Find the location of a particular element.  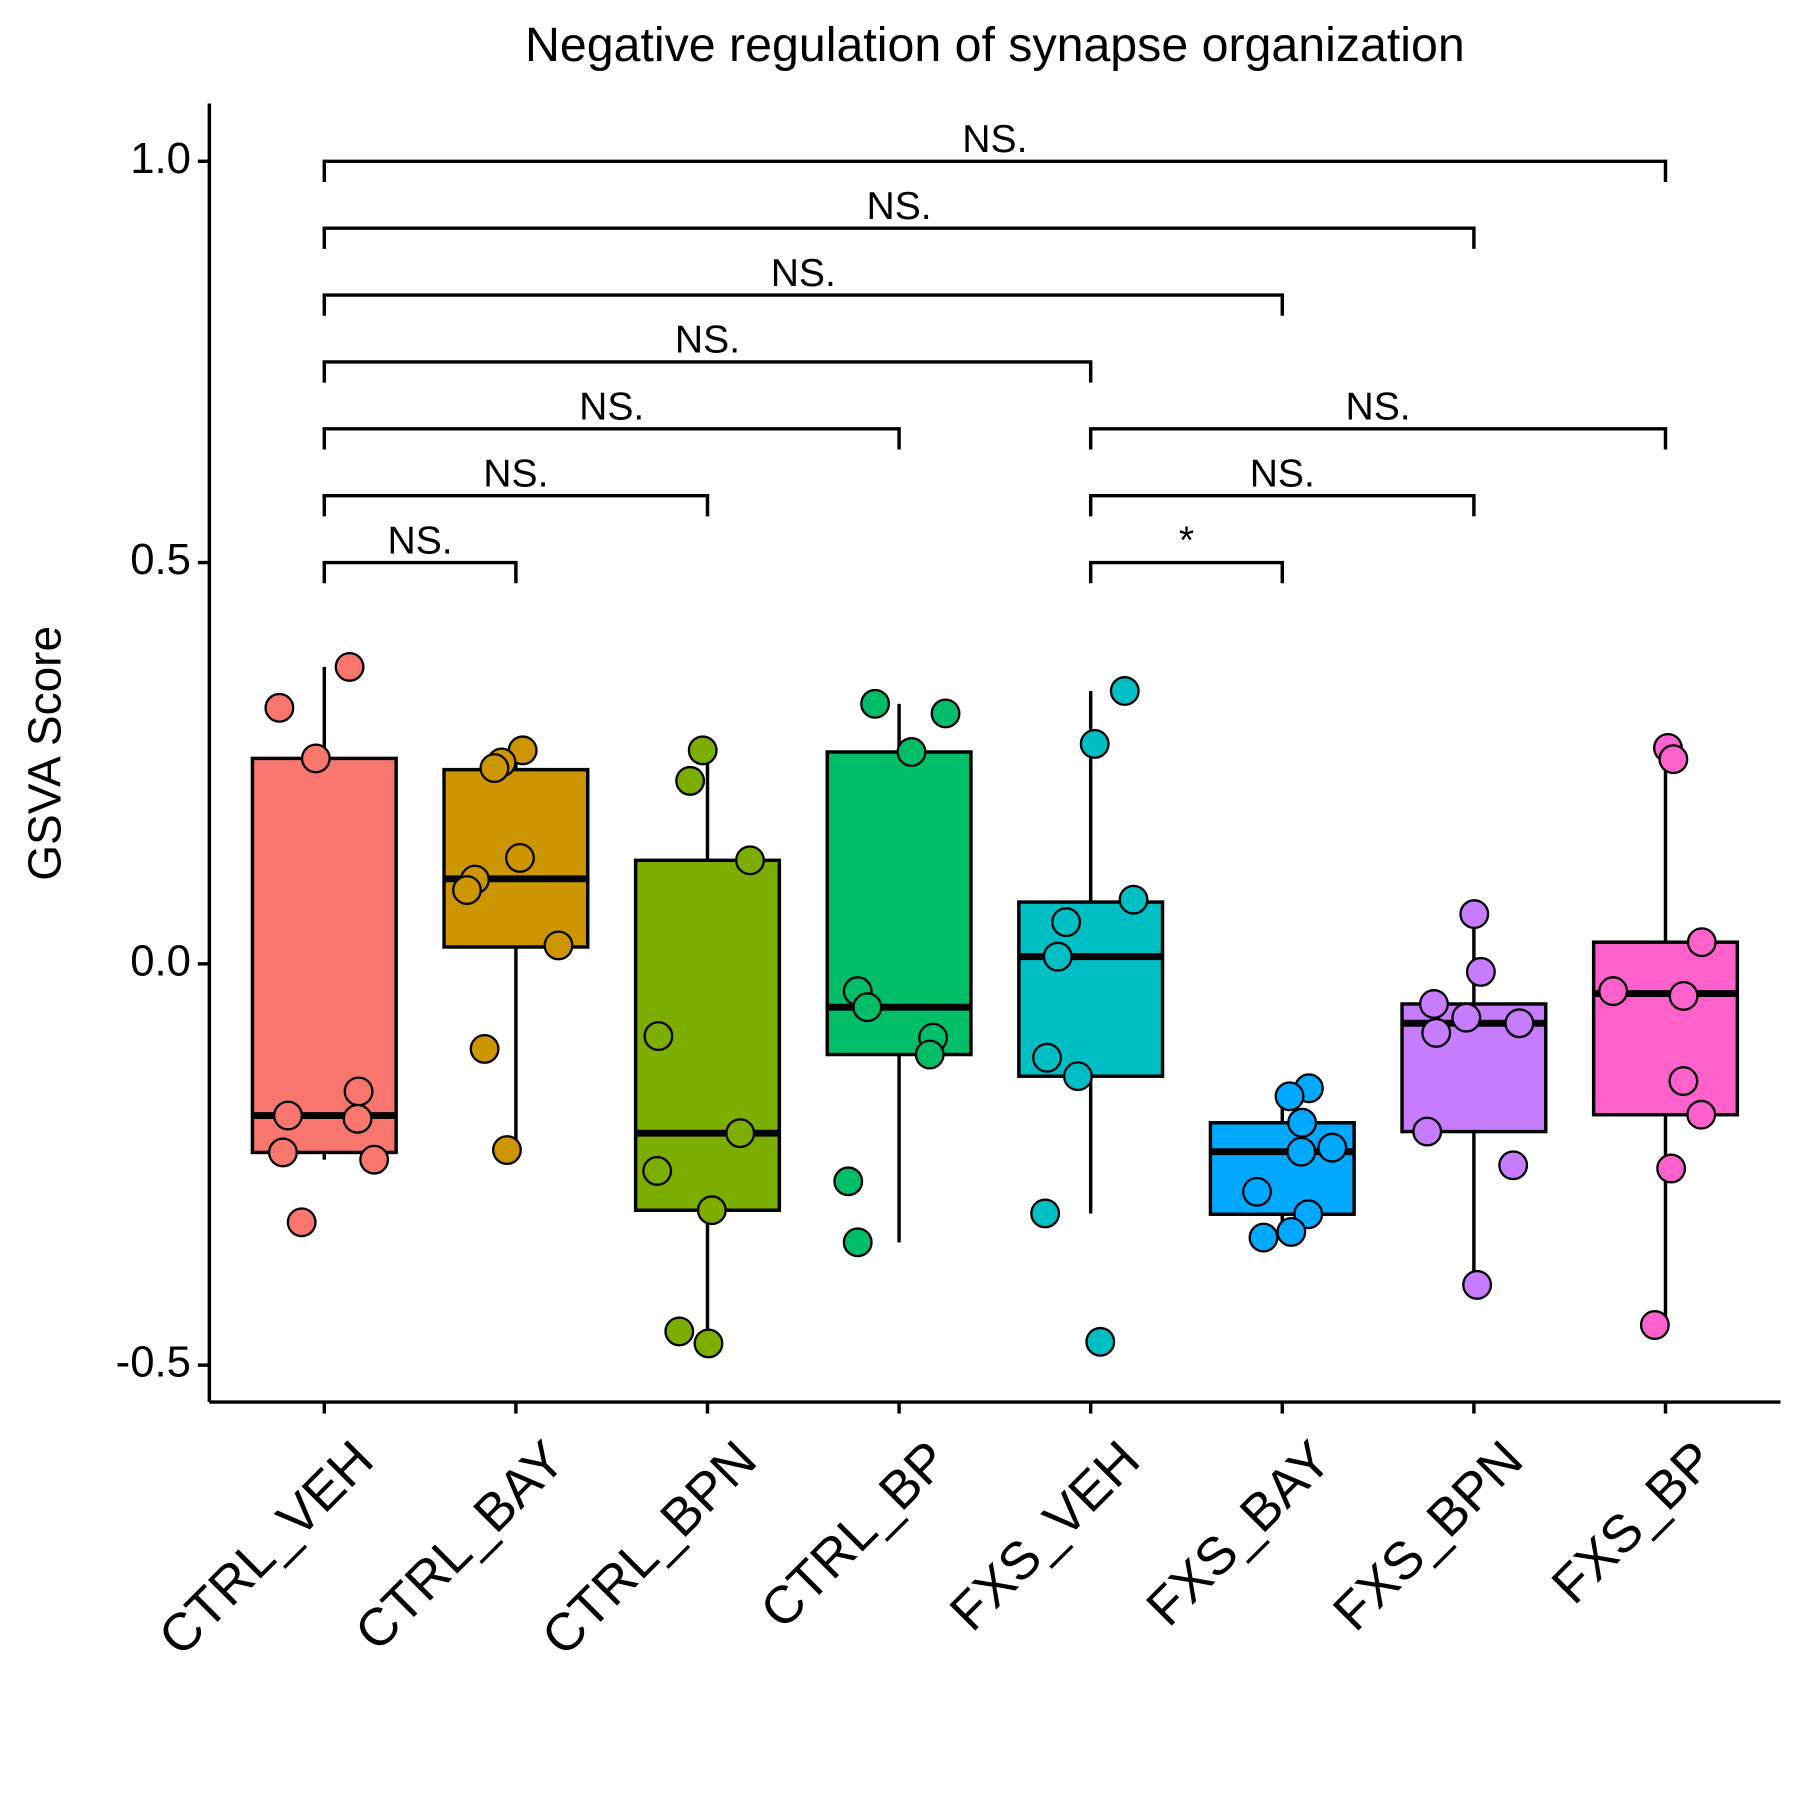

x-tick-label: FXS_BAY is located at coordinates (1238, 1533).